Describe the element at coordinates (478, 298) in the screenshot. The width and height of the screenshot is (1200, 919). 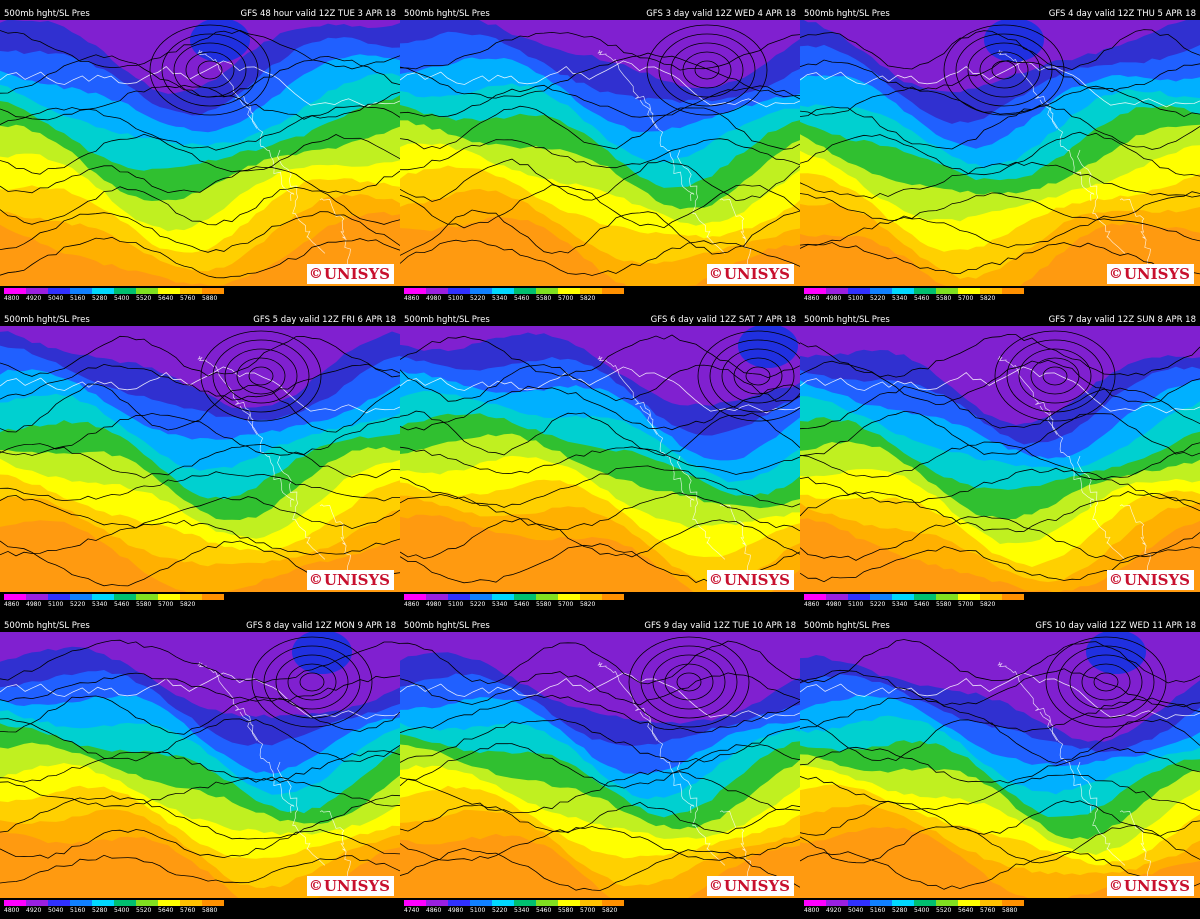
I see `color-scale-label: 5220` at that location.